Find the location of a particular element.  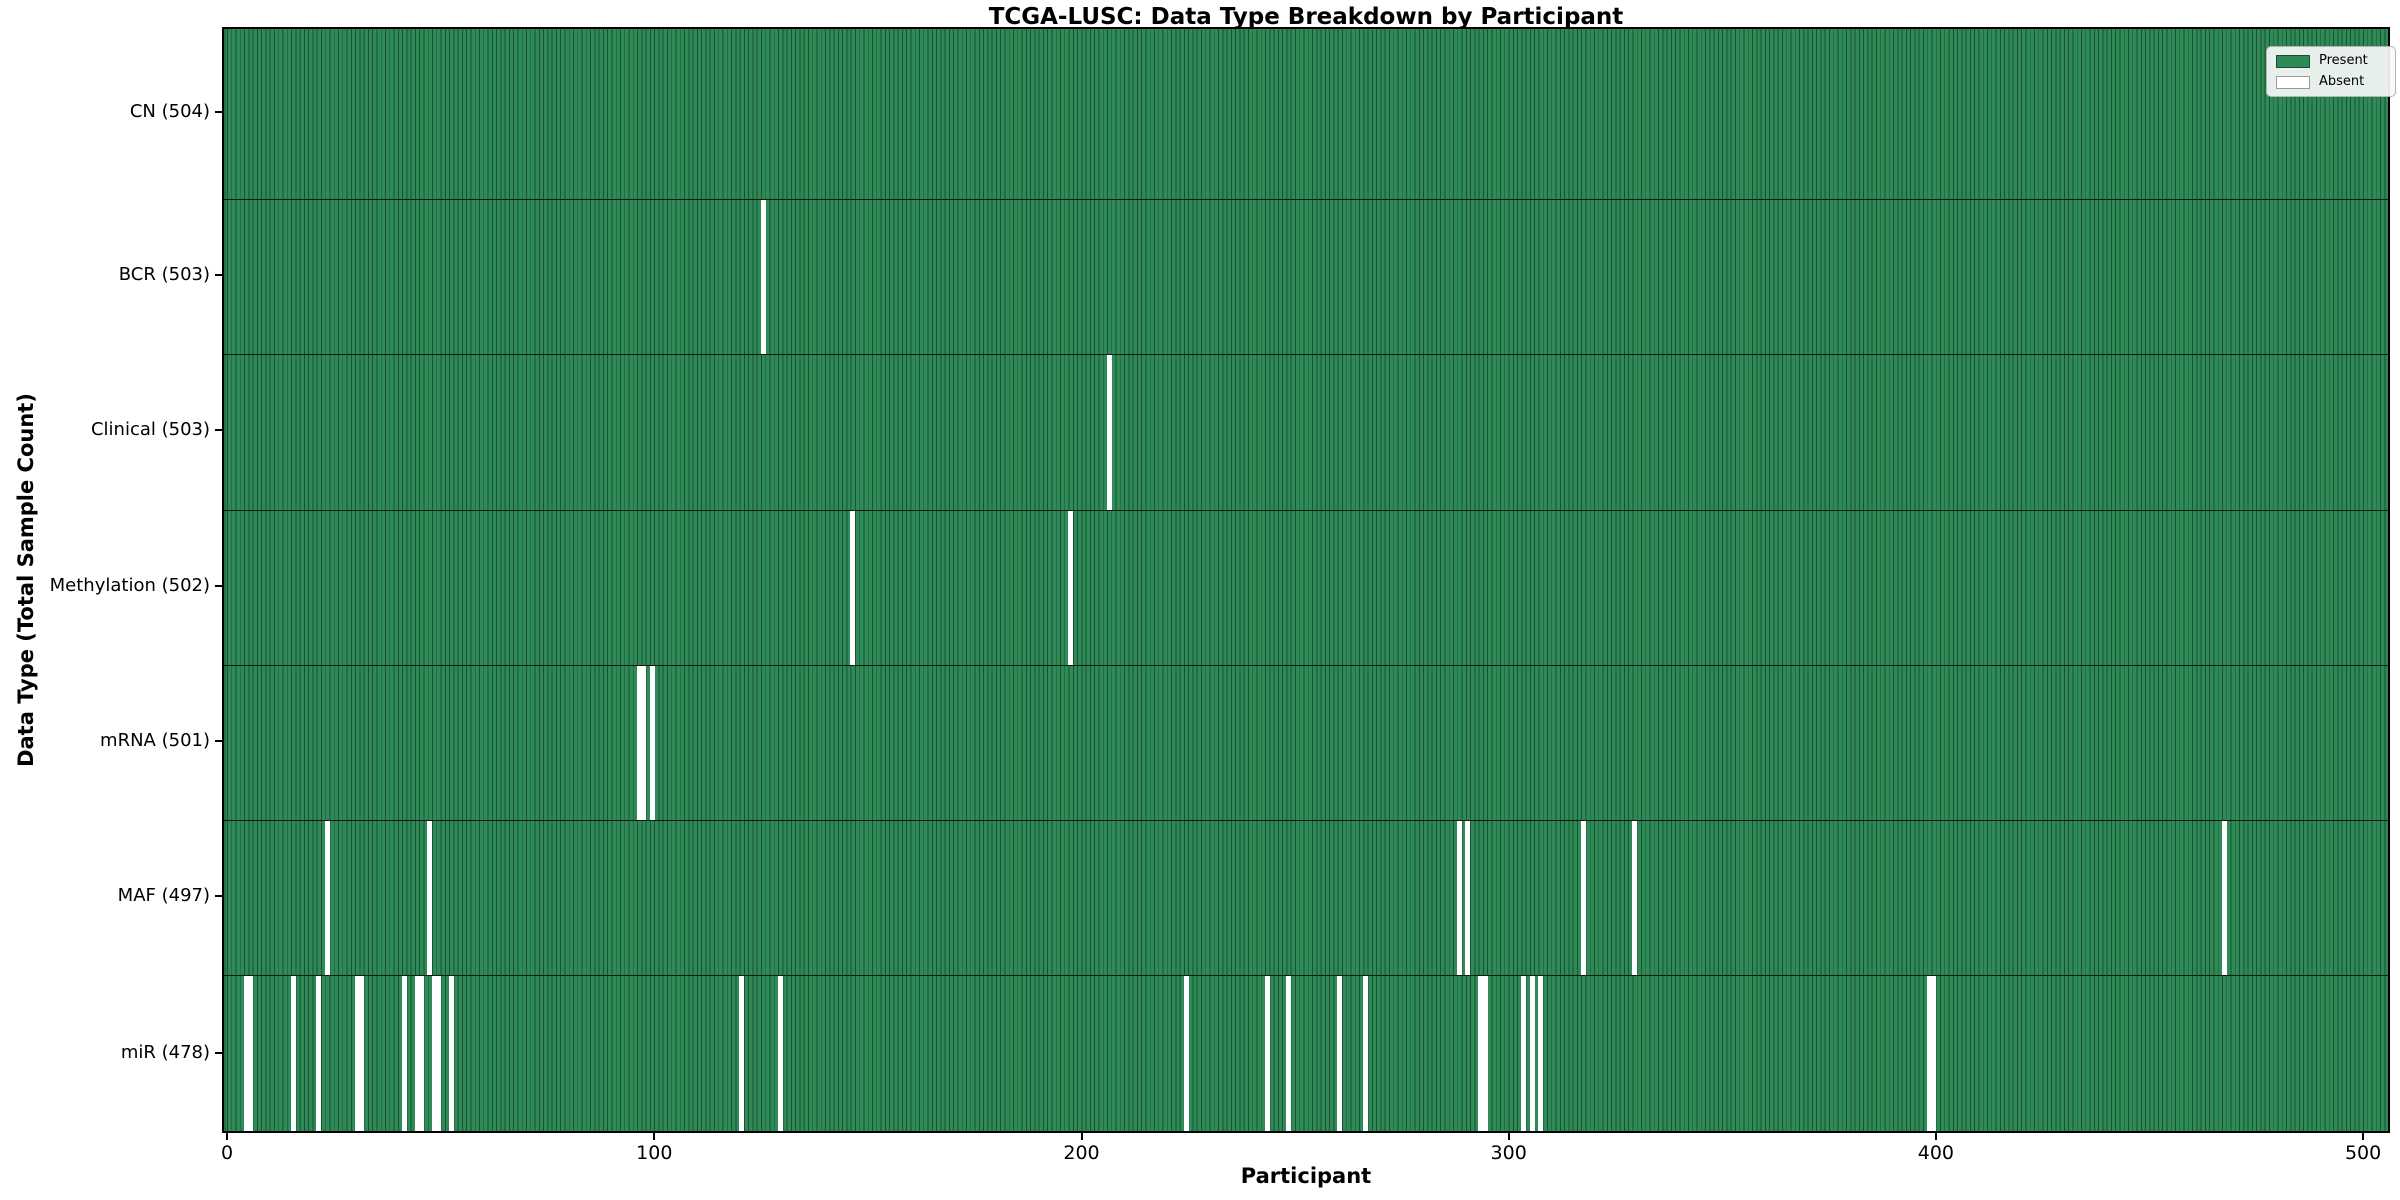

presence-row-mrna is located at coordinates (1306, 742).